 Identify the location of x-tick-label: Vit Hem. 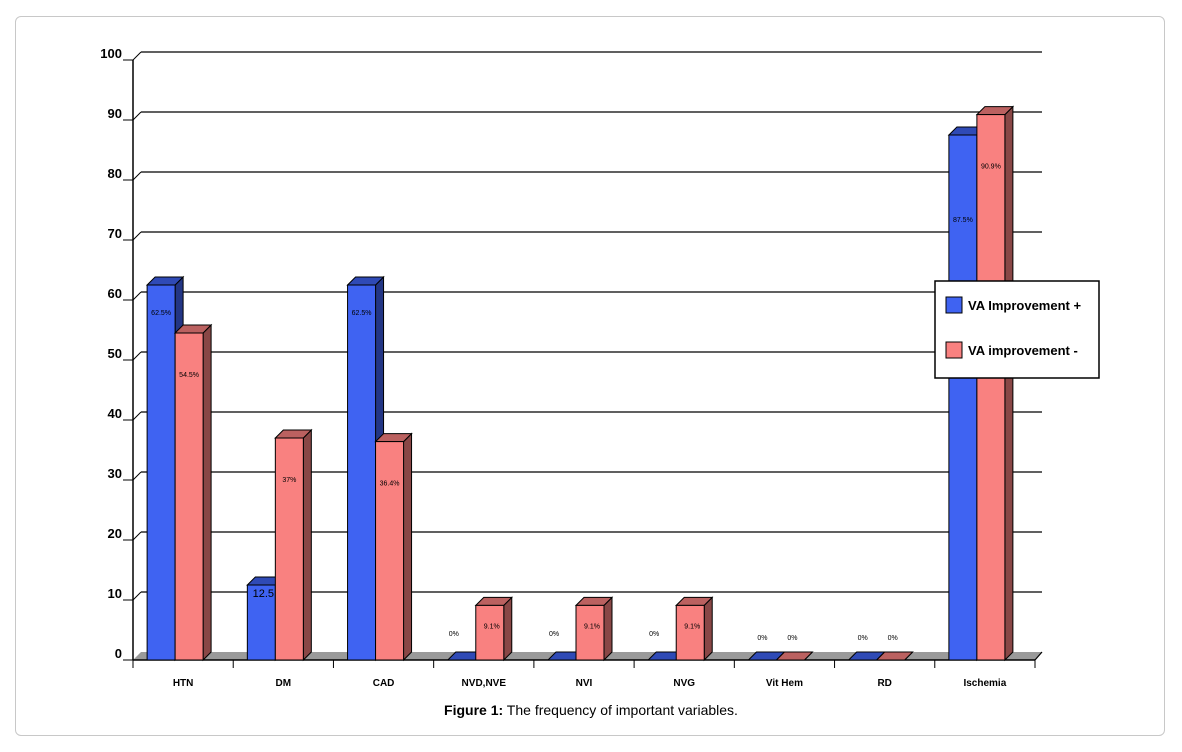
(784, 683).